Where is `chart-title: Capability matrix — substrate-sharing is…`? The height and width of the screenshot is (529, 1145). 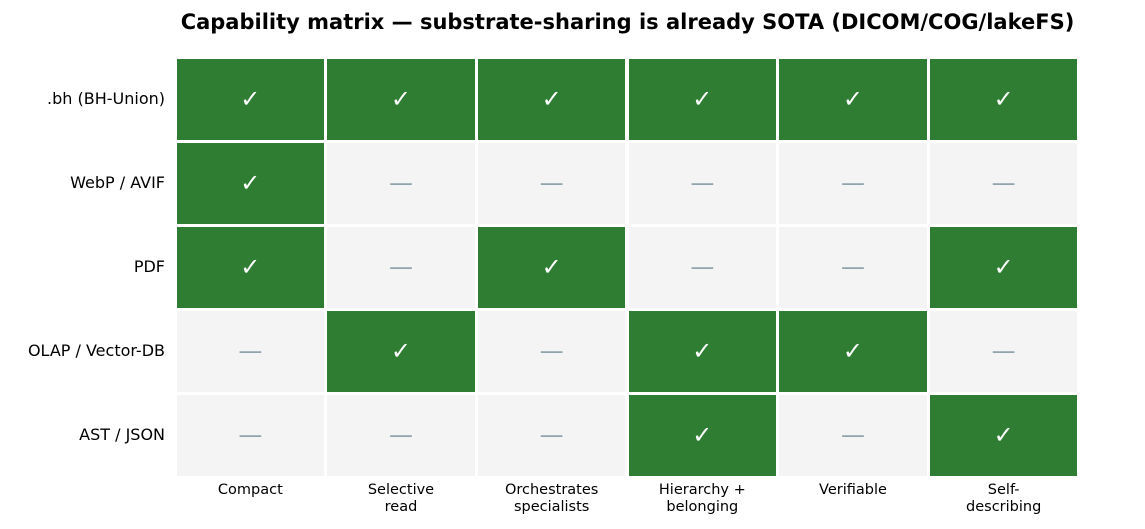
chart-title: Capability matrix — substrate-sharing is… is located at coordinates (627, 22).